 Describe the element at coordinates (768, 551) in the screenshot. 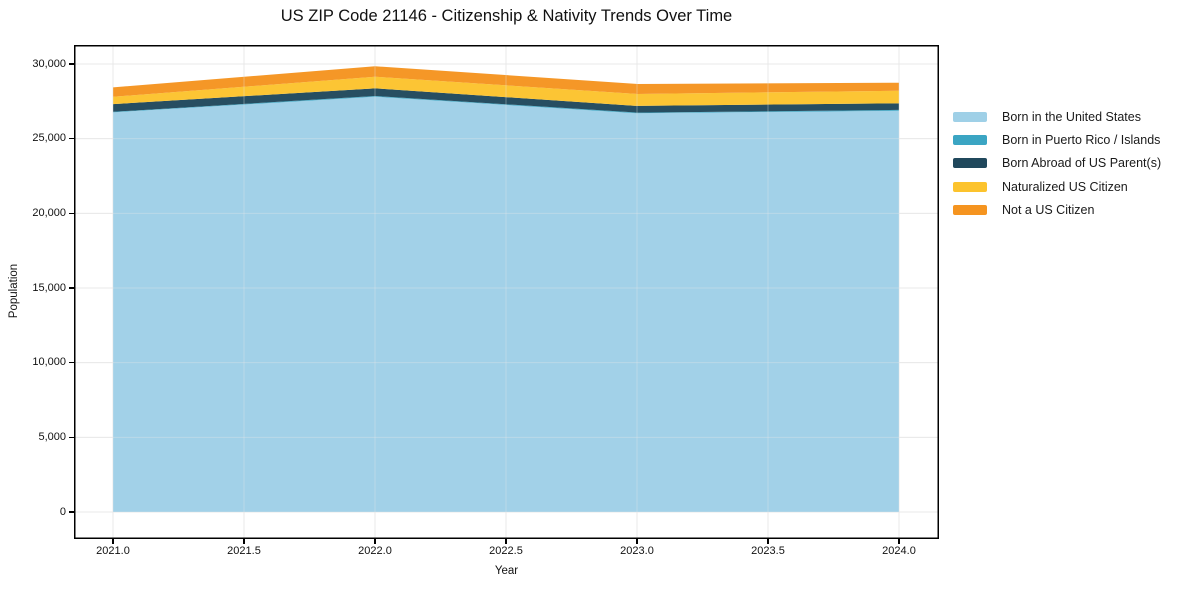

I see `x-tick-label: 2023.5` at that location.